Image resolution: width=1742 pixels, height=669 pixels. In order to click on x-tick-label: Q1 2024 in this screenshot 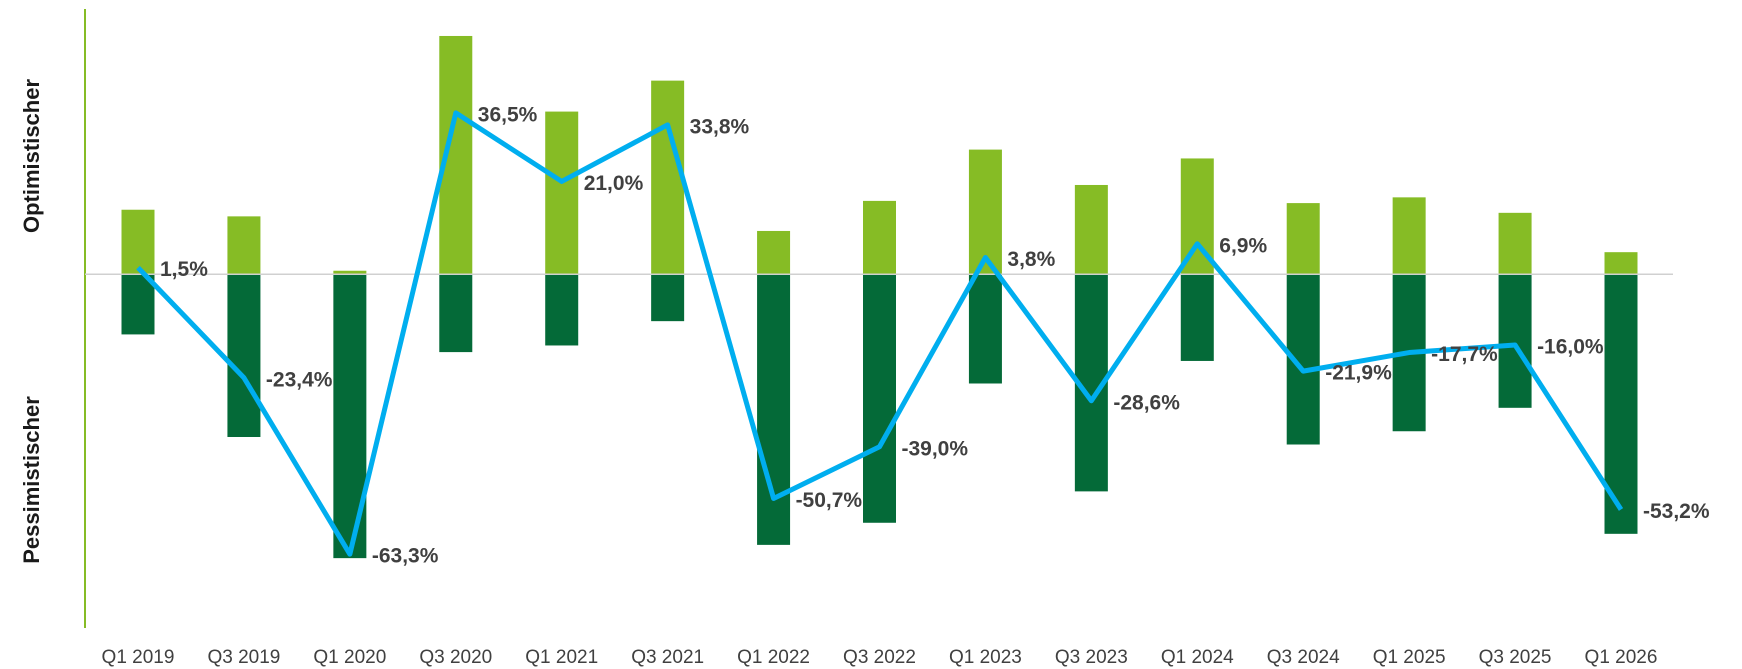, I will do `click(1197, 657)`.